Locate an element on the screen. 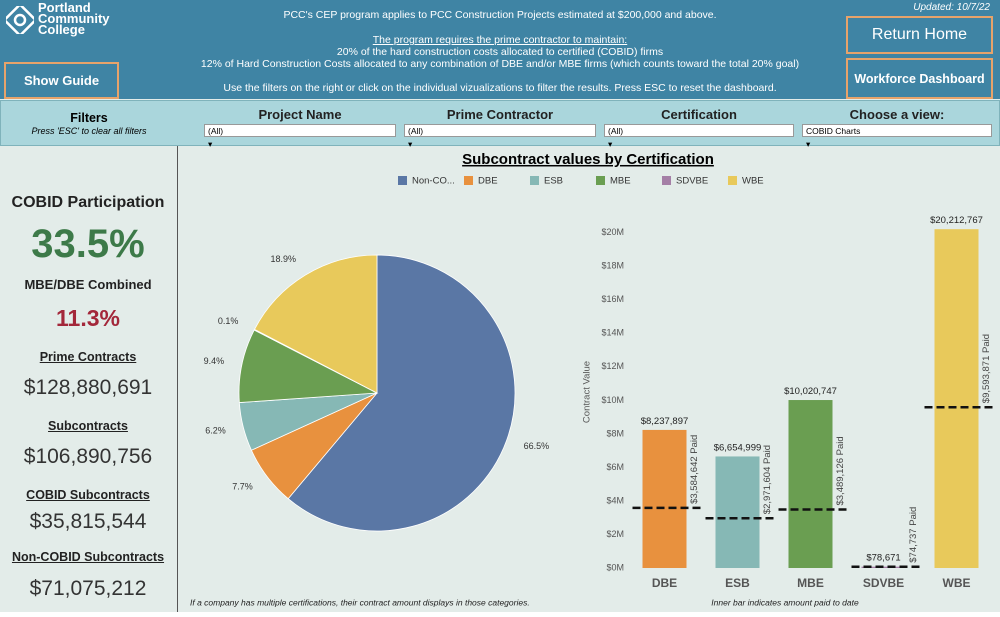  kpi-label: Non-COBID Subcontracts is located at coordinates (88, 557).